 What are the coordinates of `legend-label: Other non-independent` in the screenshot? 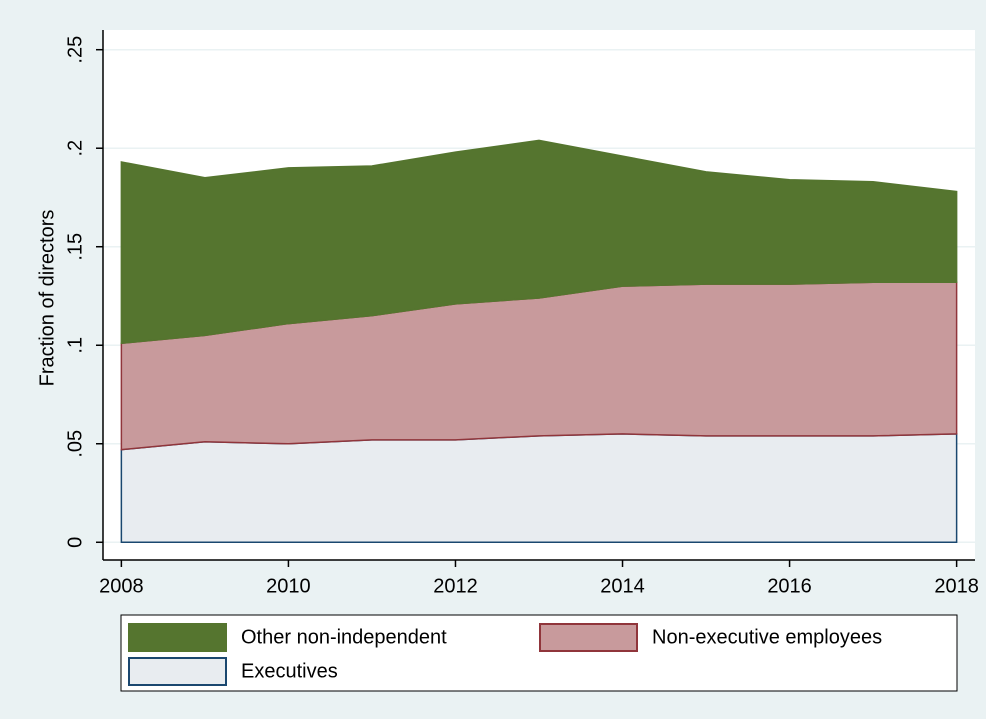 It's located at (344, 637).